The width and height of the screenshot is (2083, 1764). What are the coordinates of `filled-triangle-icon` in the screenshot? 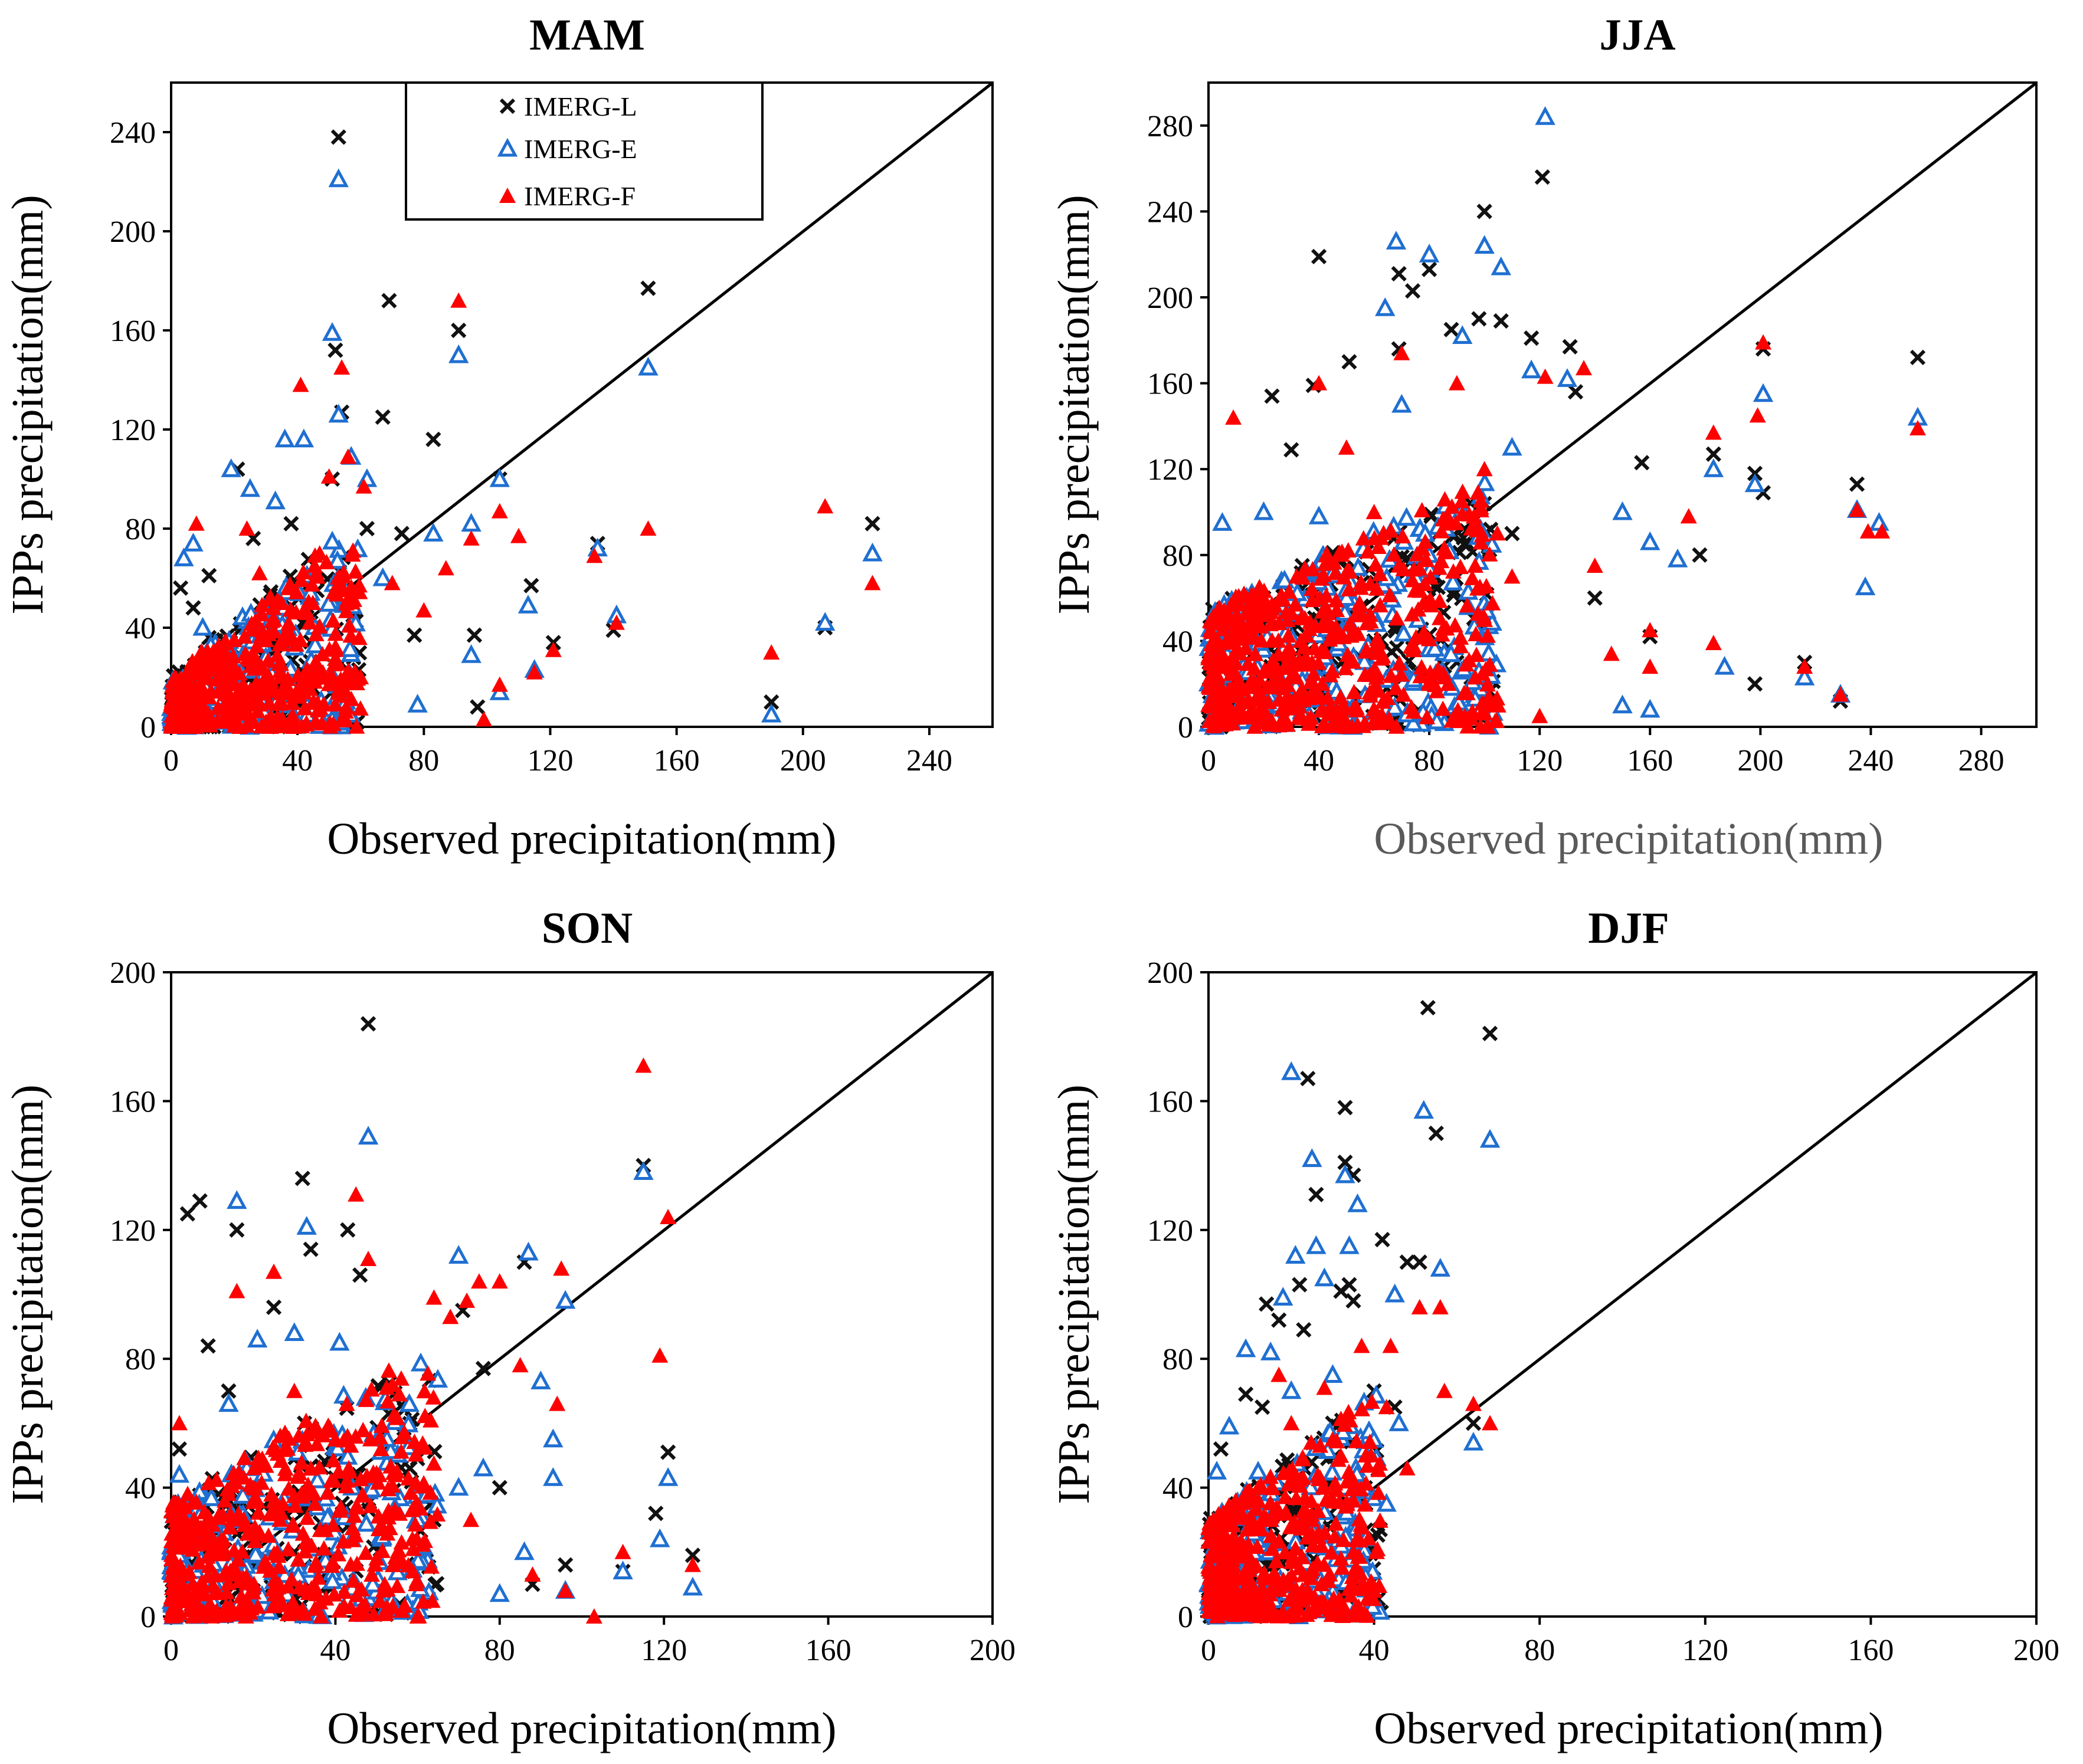 It's located at (507, 195).